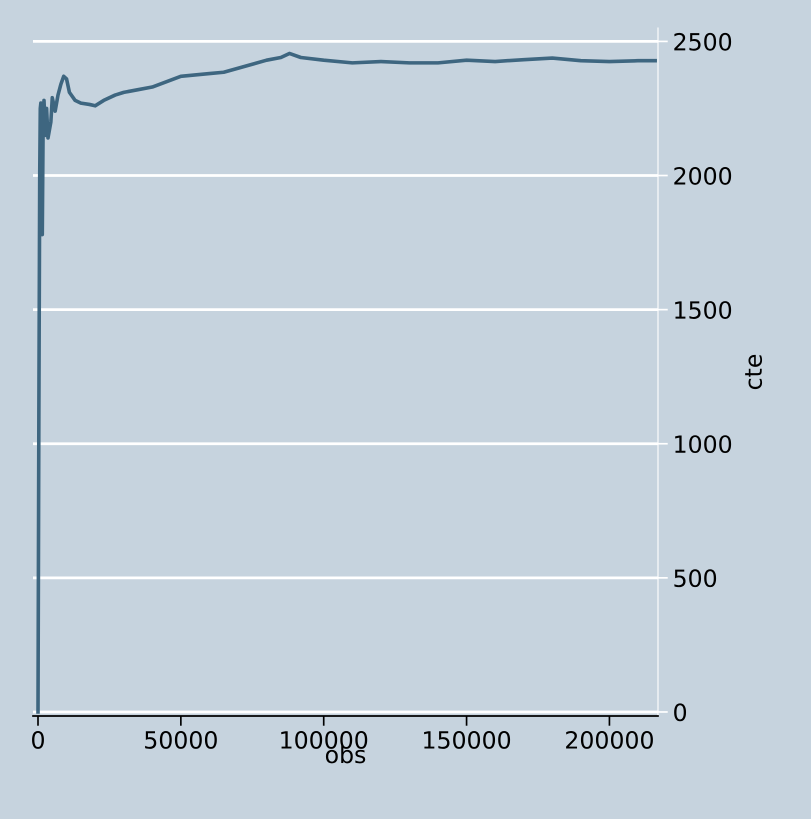  What do you see at coordinates (181, 740) in the screenshot?
I see `x-tick-label: 50000` at bounding box center [181, 740].